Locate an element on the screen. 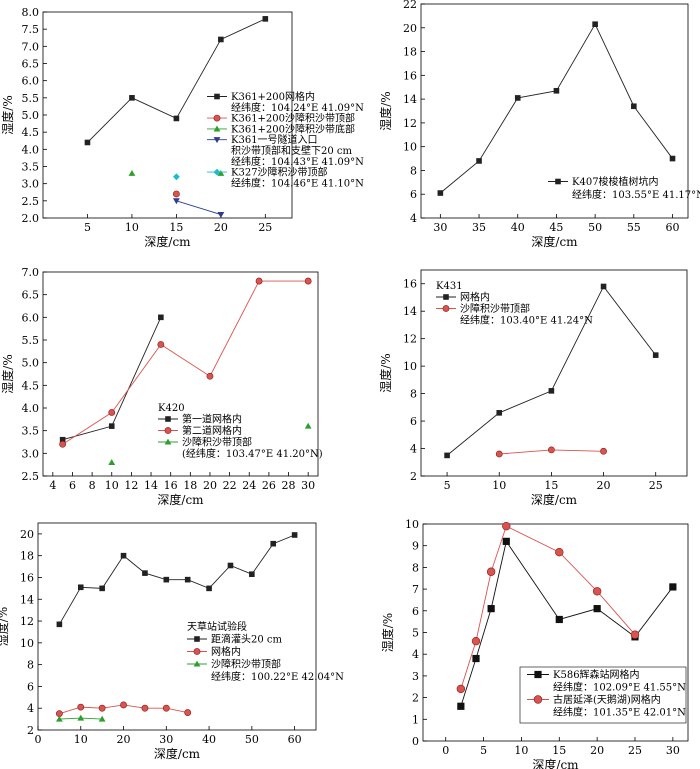 The height and width of the screenshot is (769, 700). legend-note: 经纬度：102.09°E 41.55°N is located at coordinates (619, 687).